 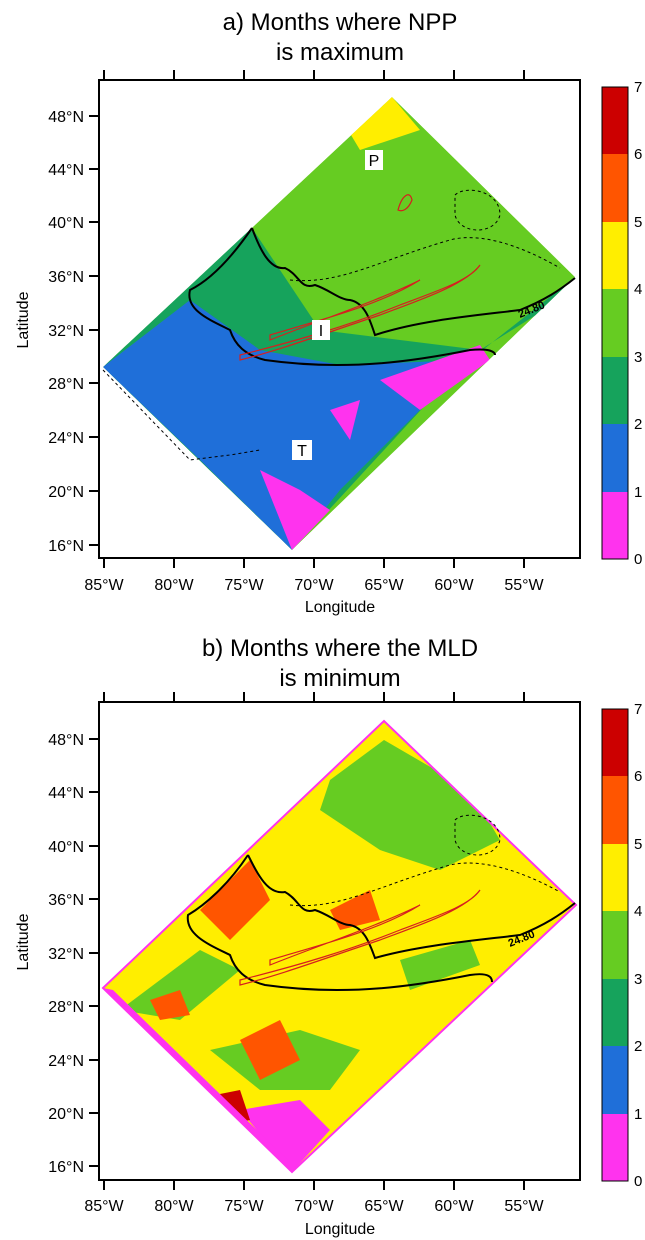 I want to click on panel-a-ylabel: Latitude, so click(x=23, y=319).